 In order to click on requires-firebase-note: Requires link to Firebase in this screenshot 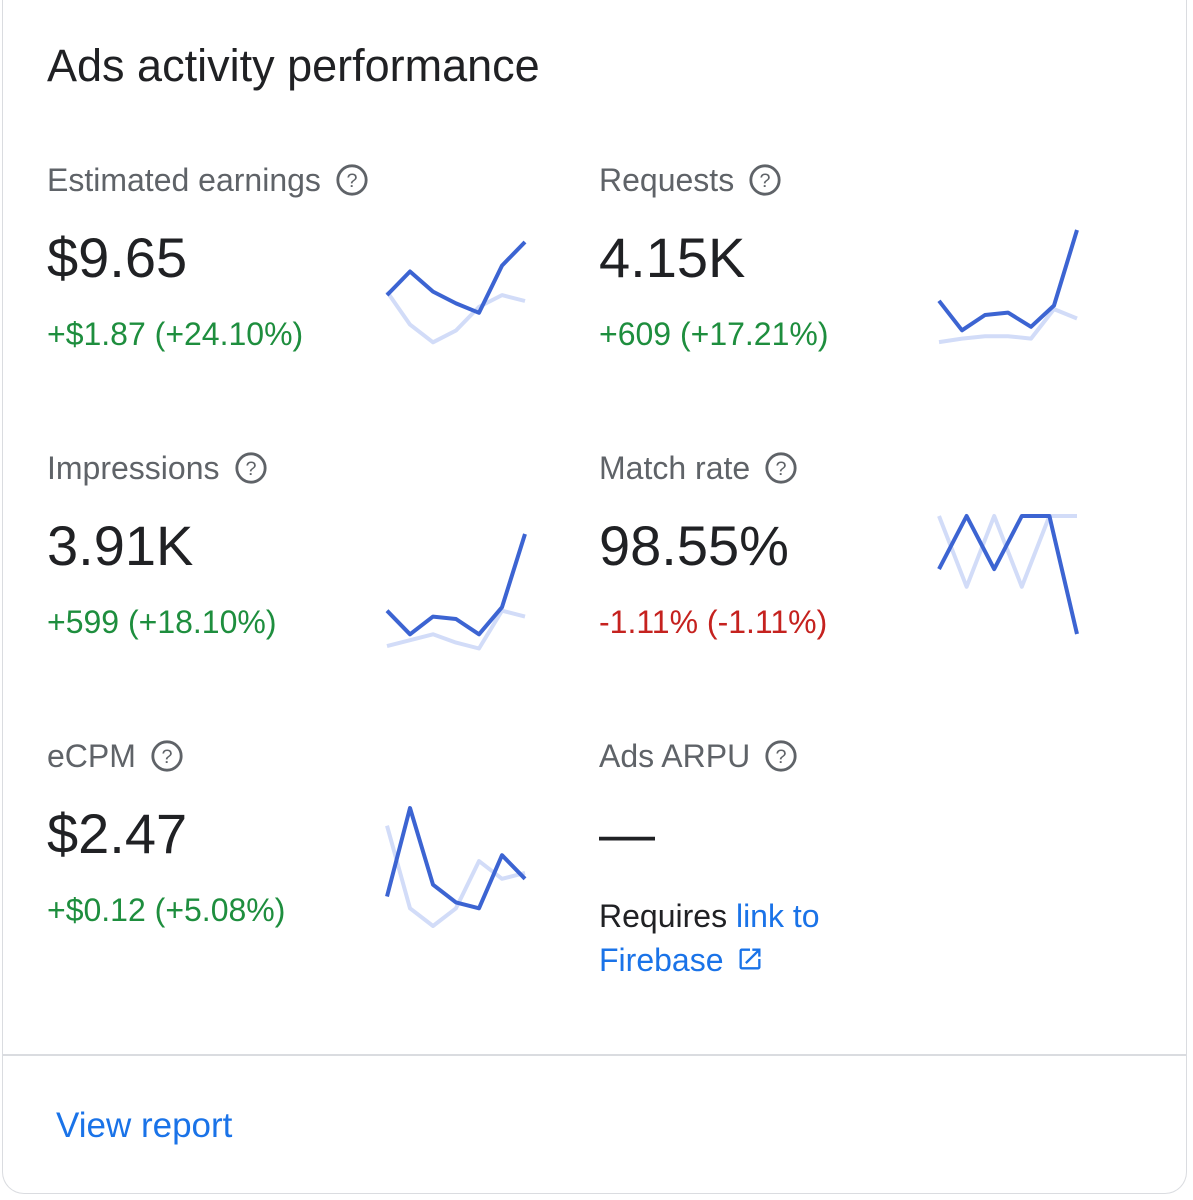, I will do `click(759, 938)`.